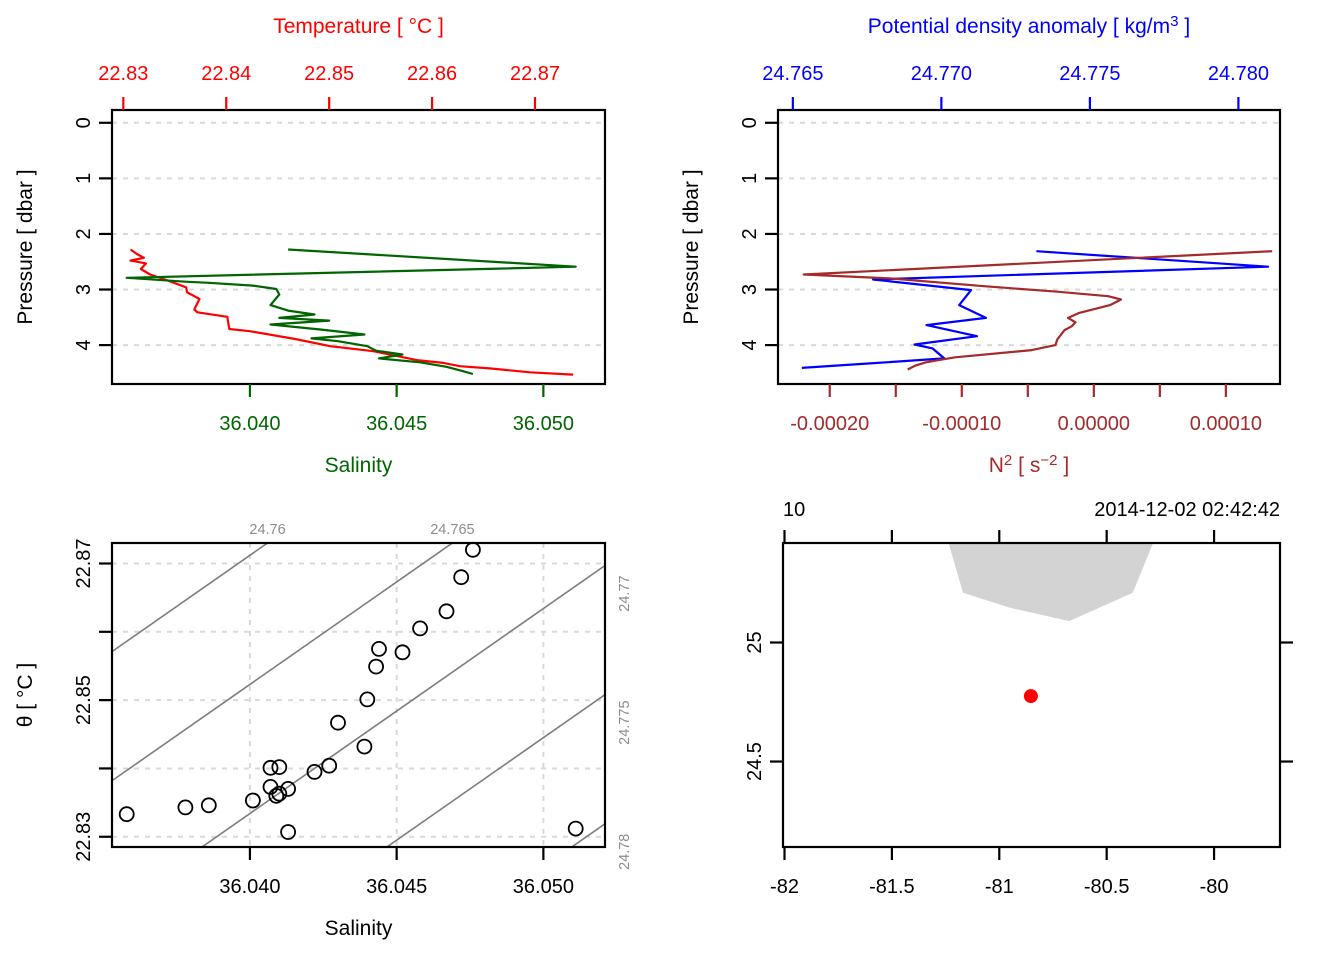  What do you see at coordinates (190, 598) in the screenshot?
I see `isopycnal-24.76` at bounding box center [190, 598].